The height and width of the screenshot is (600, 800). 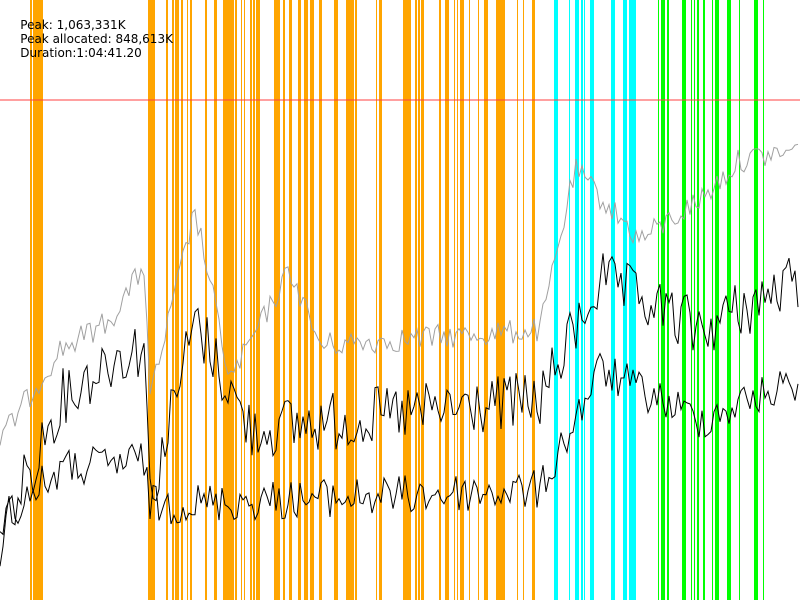 I want to click on duration-stat: Duration:1:04:41.20, so click(x=81, y=53).